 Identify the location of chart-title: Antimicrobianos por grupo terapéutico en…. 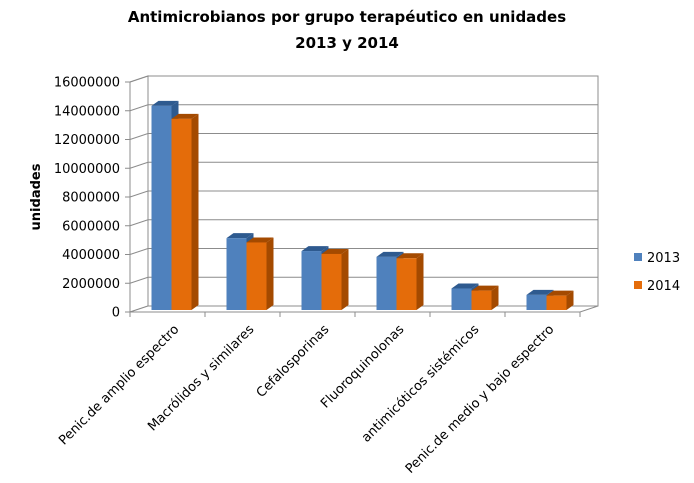
(347, 17).